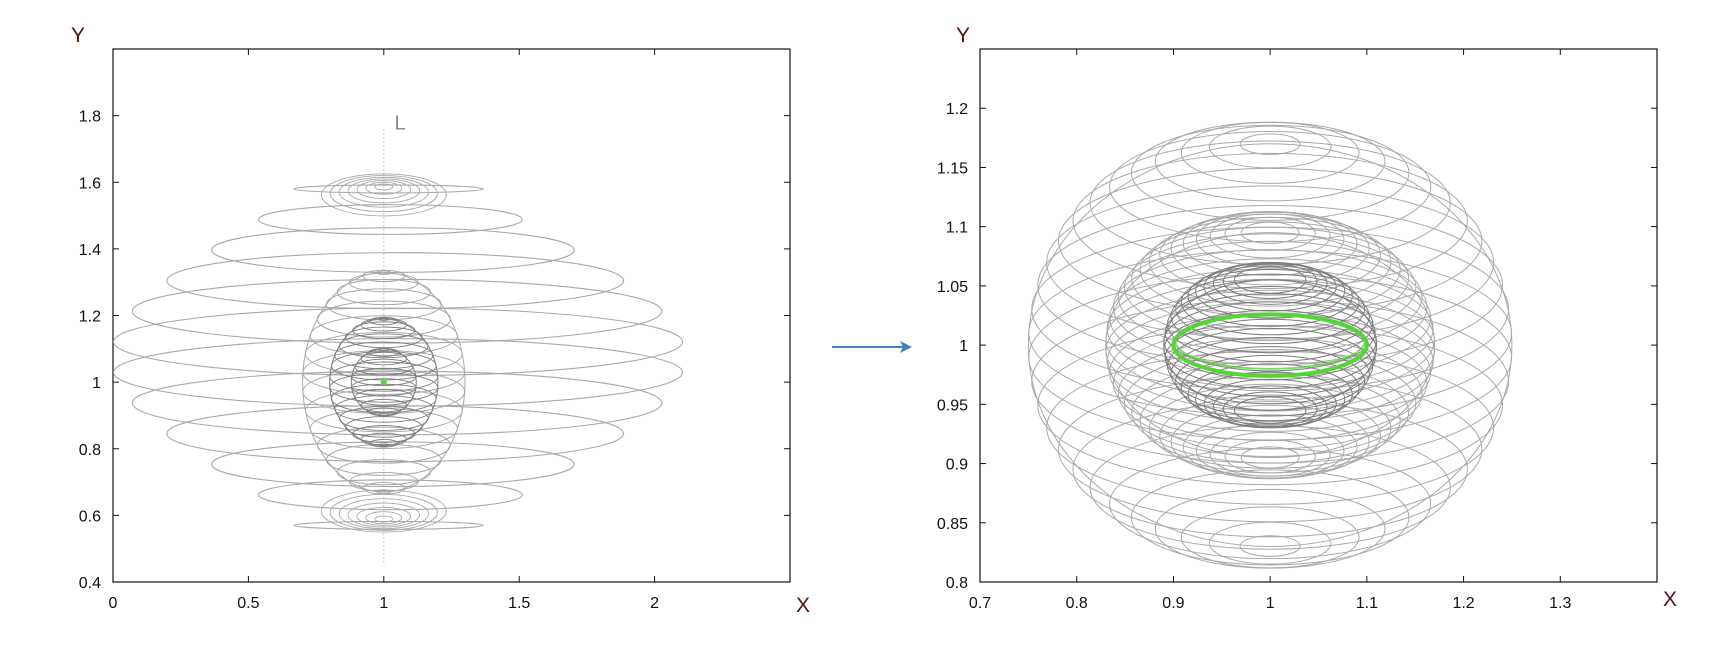  What do you see at coordinates (952, 287) in the screenshot?
I see `y-tick-label: 1.05` at bounding box center [952, 287].